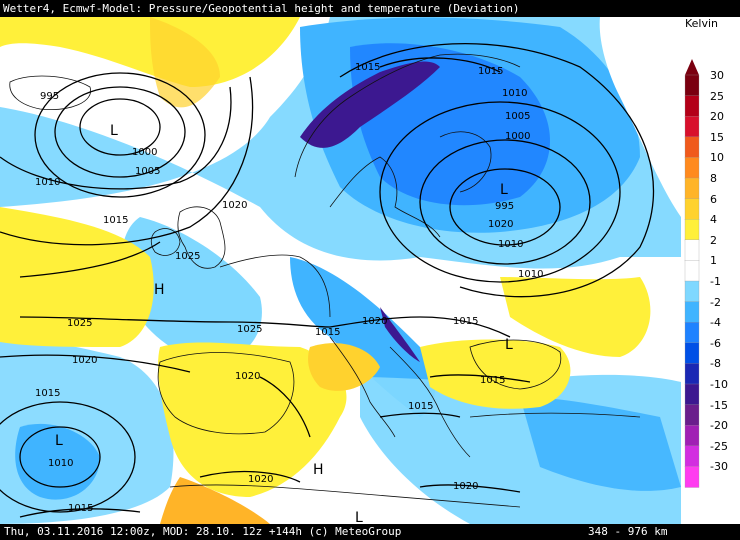 Image resolution: width=740 pixels, height=540 pixels. What do you see at coordinates (719, 467) in the screenshot?
I see `legend-tick-label: -30` at bounding box center [719, 467].